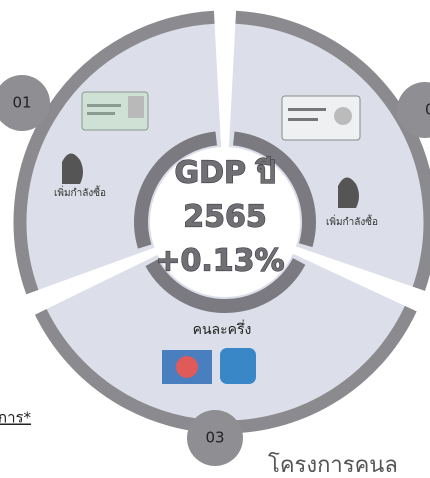  Describe the element at coordinates (224, 173) in the screenshot. I see `center-text: GDP ปี` at that location.